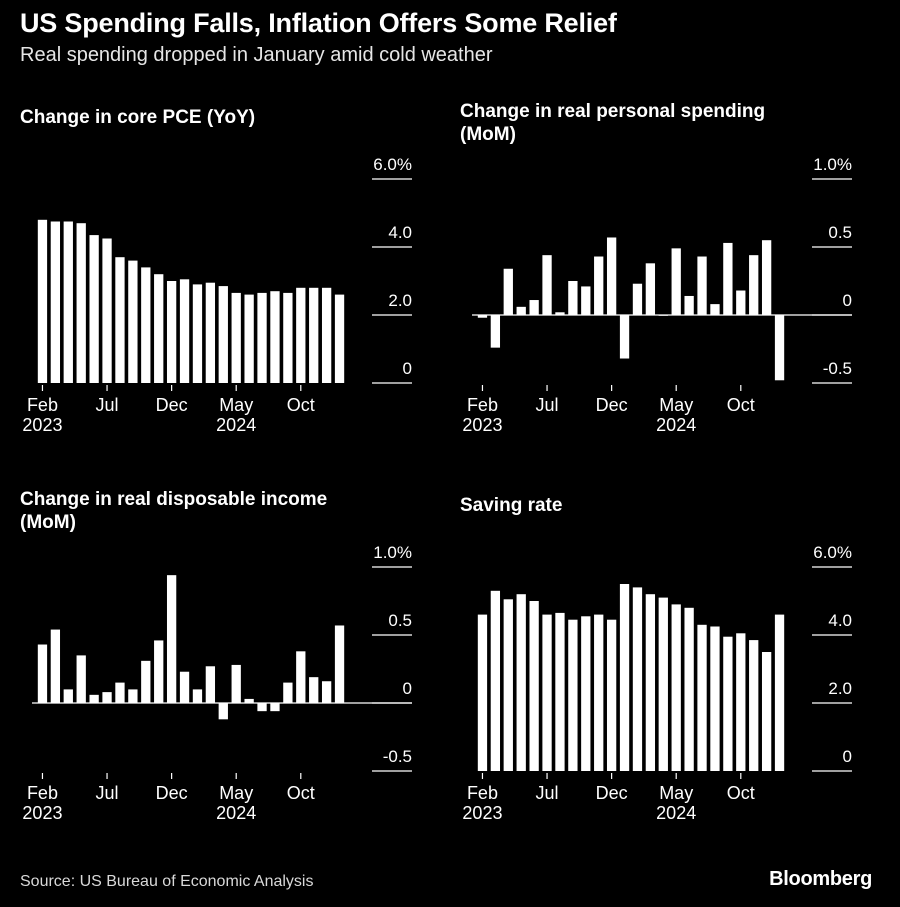 This screenshot has width=900, height=907. What do you see at coordinates (840, 688) in the screenshot?
I see `y-tick-label: 2.0` at bounding box center [840, 688].